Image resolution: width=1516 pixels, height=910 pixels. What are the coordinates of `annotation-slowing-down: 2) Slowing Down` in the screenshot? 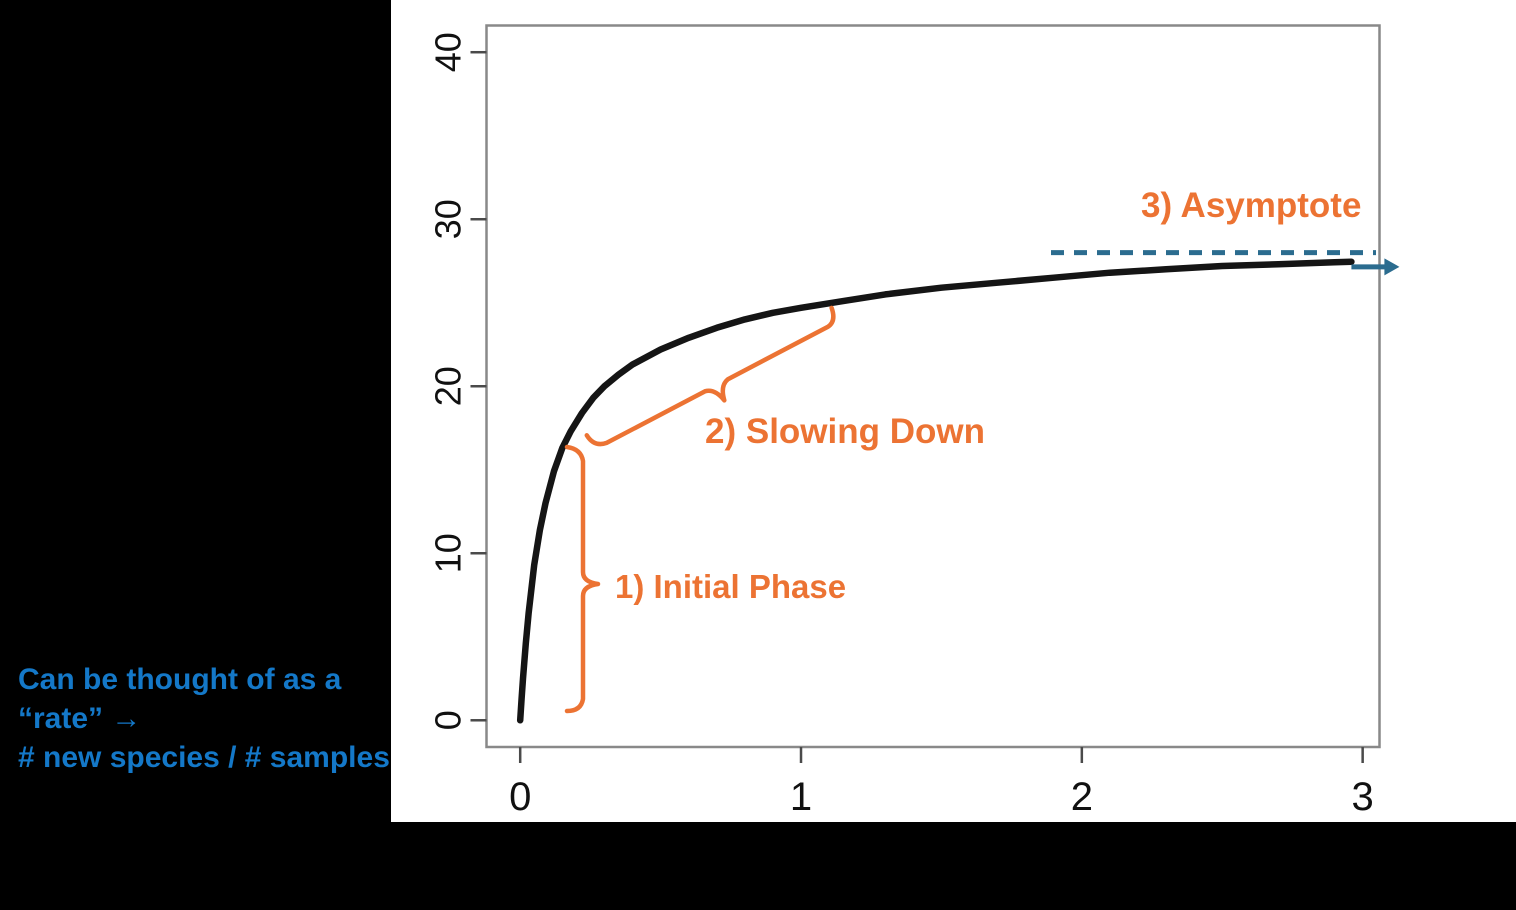 It's located at (845, 431).